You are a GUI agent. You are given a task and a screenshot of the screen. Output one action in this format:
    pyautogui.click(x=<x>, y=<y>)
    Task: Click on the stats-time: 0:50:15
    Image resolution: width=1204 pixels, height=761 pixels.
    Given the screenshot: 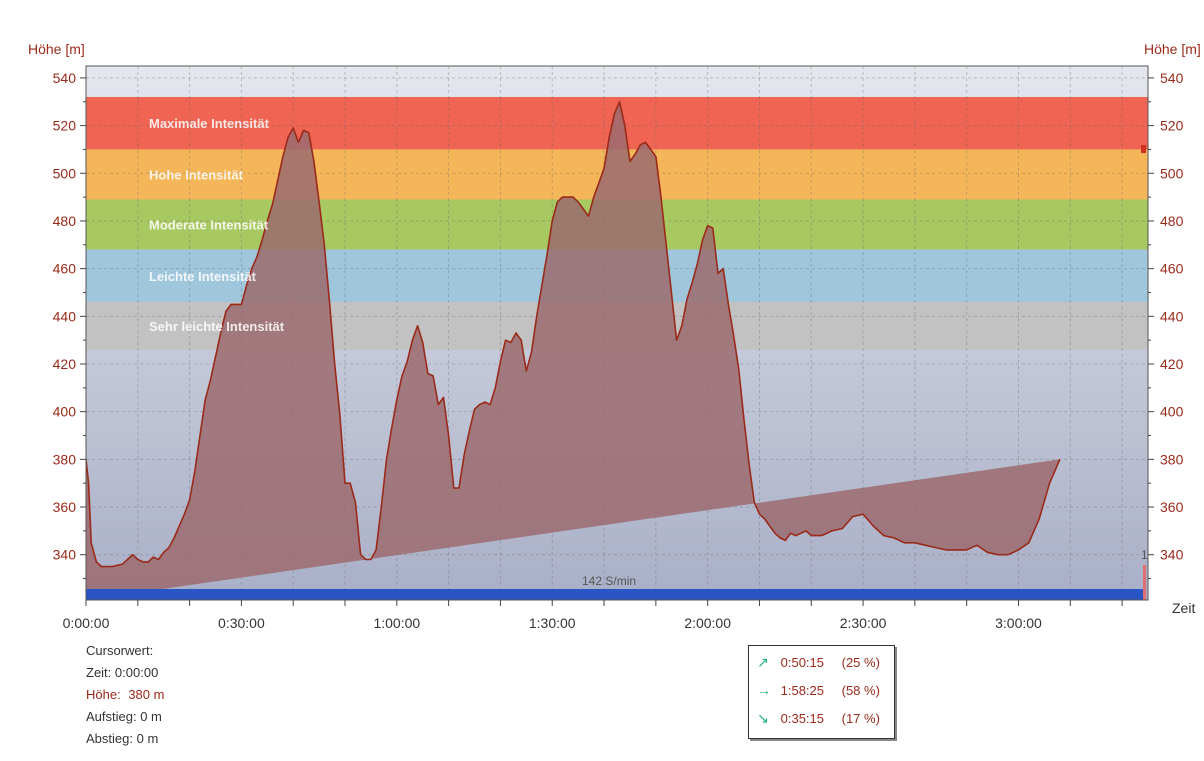 What is the action you would take?
    pyautogui.click(x=802, y=662)
    